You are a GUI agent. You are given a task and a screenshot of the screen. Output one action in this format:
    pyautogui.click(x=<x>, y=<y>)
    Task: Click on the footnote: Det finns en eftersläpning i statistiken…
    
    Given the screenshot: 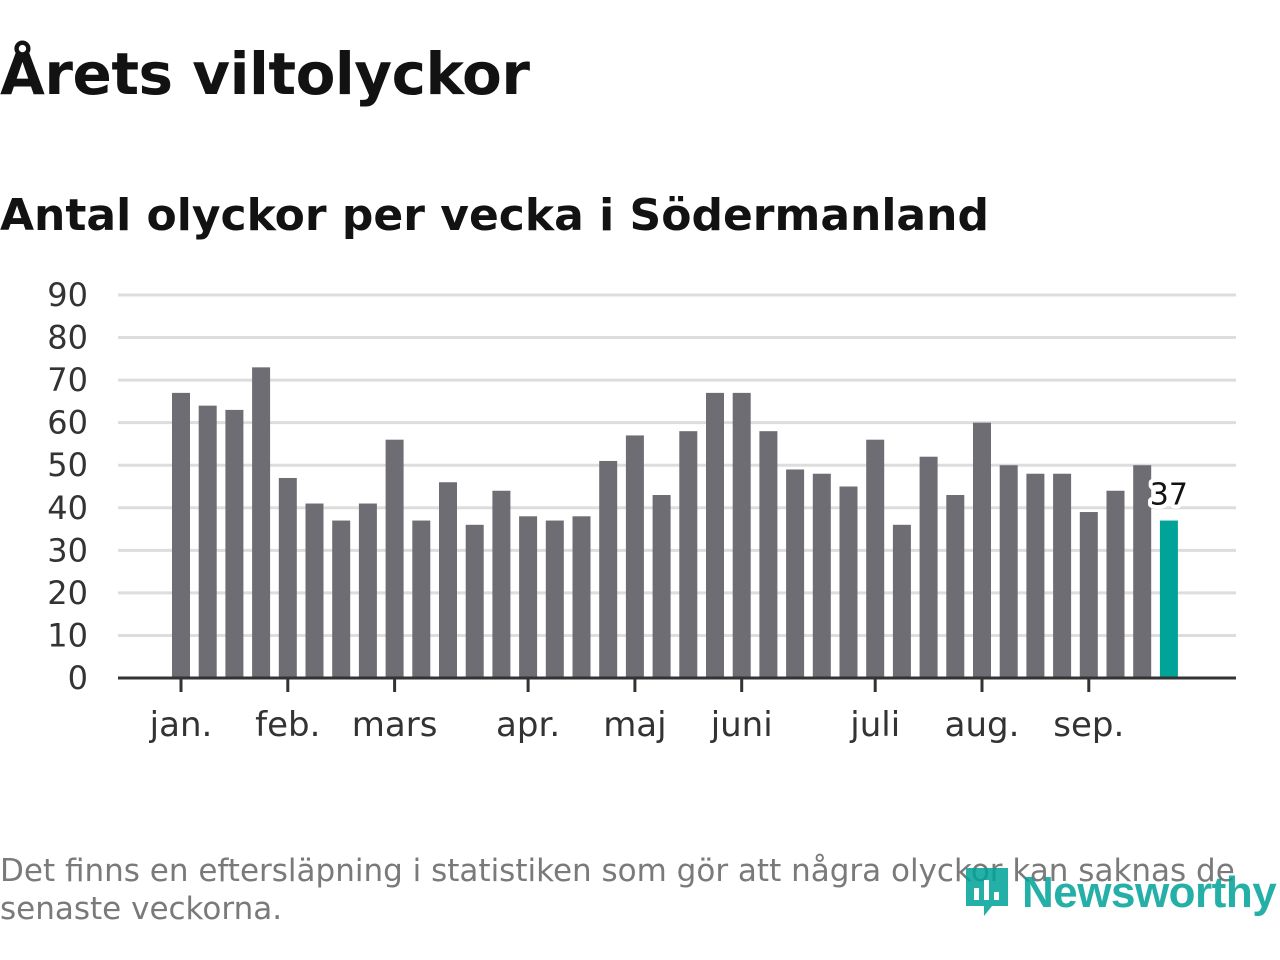 What is the action you would take?
    pyautogui.click(x=617, y=890)
    